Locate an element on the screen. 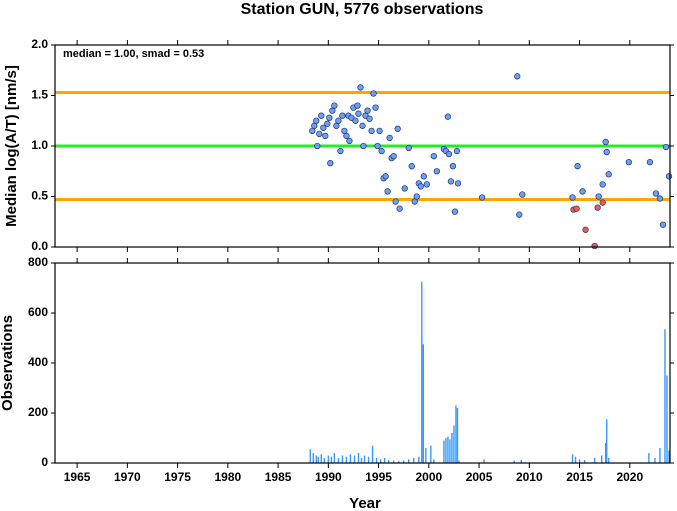 This screenshot has width=677, height=511. x-tick-label: 1990 is located at coordinates (328, 477).